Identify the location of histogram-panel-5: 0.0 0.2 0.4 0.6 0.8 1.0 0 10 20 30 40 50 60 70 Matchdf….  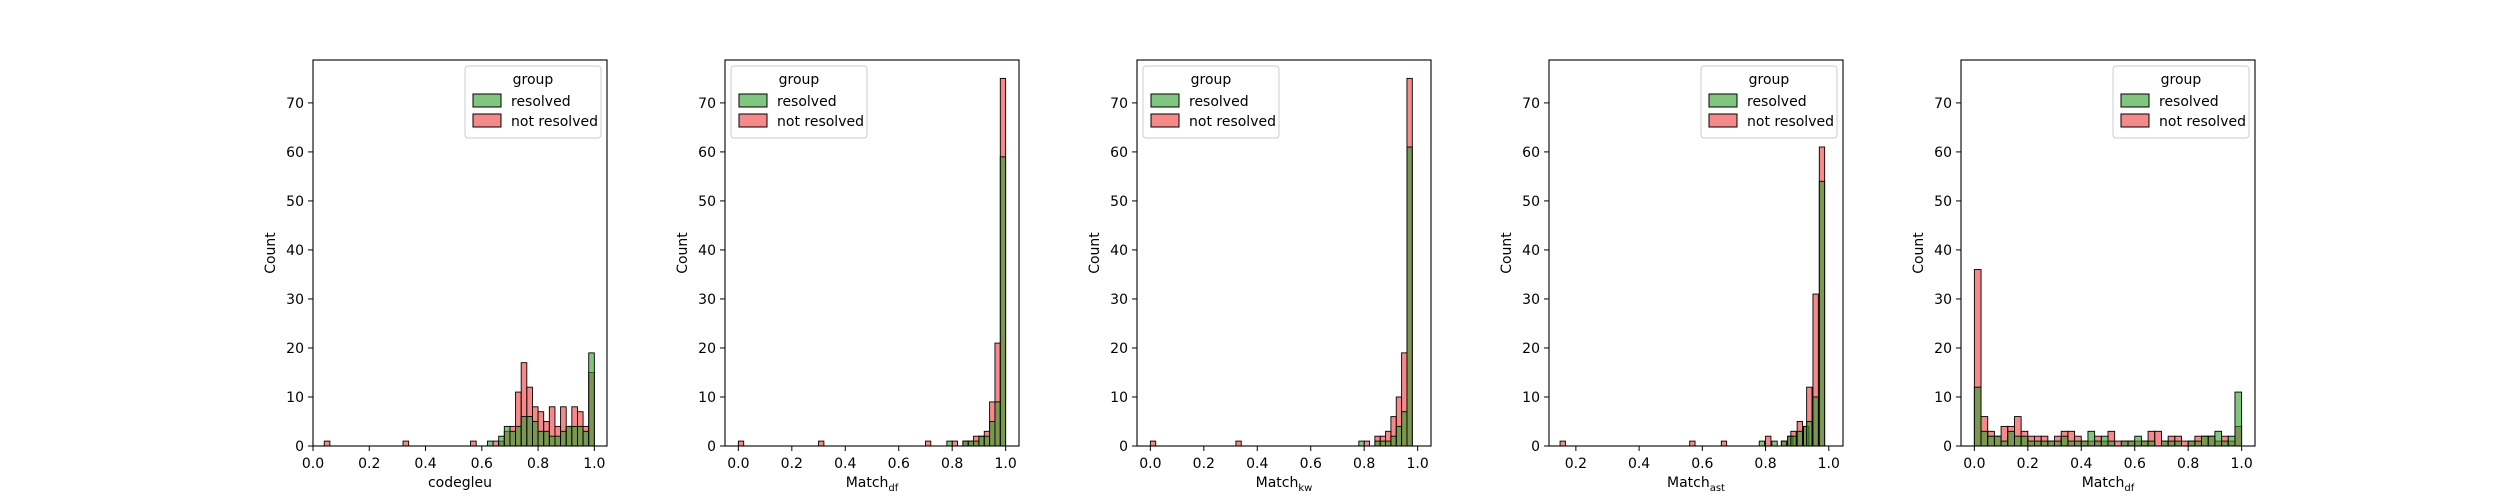
(2083, 276).